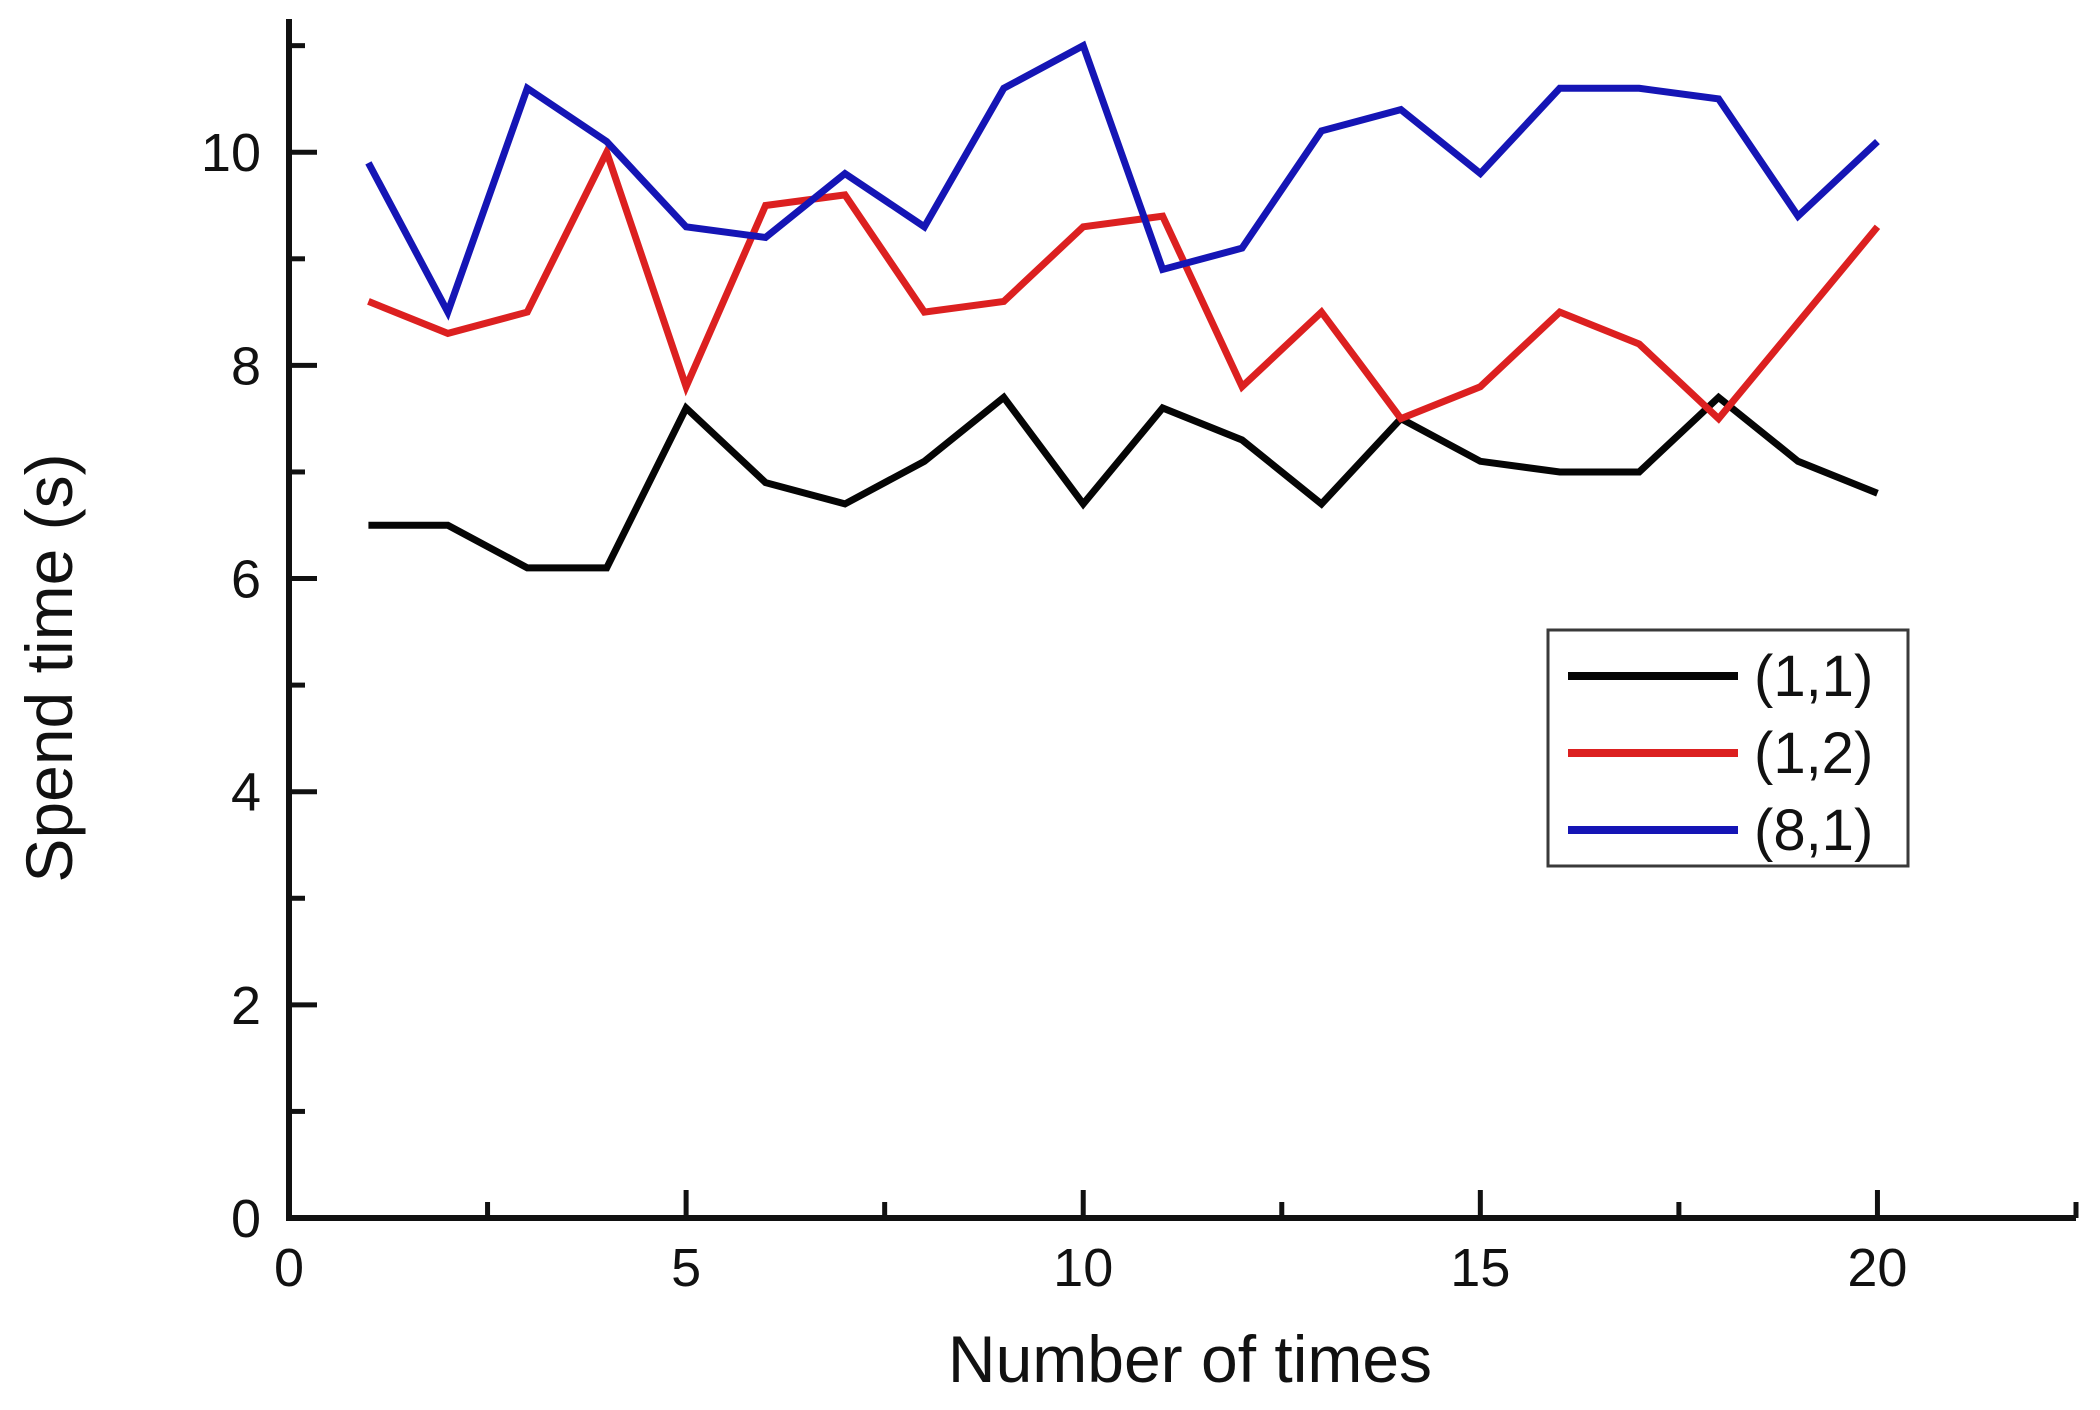  I want to click on x-tick-label: 10, so click(1083, 1268).